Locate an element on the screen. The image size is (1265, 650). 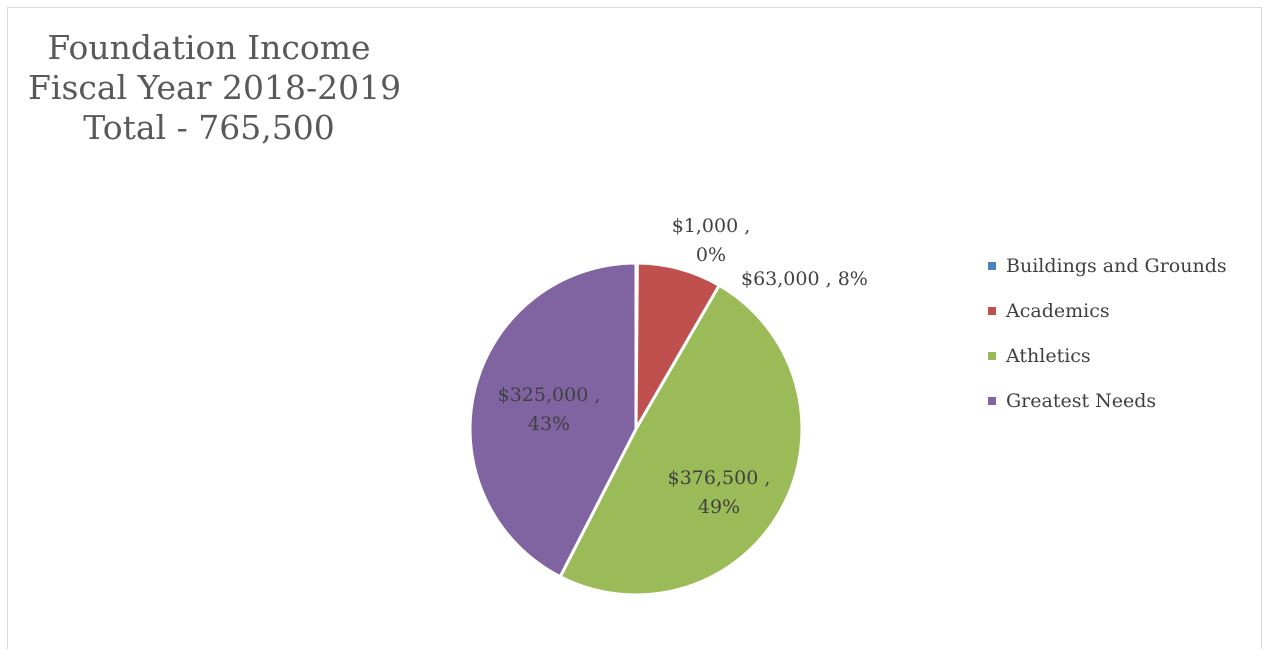
data-label-greatest-needs-pct: 43% is located at coordinates (549, 424).